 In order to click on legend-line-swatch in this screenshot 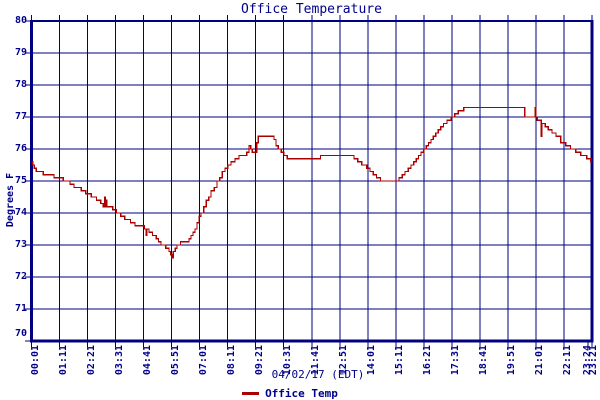, I will do `click(251, 393)`.